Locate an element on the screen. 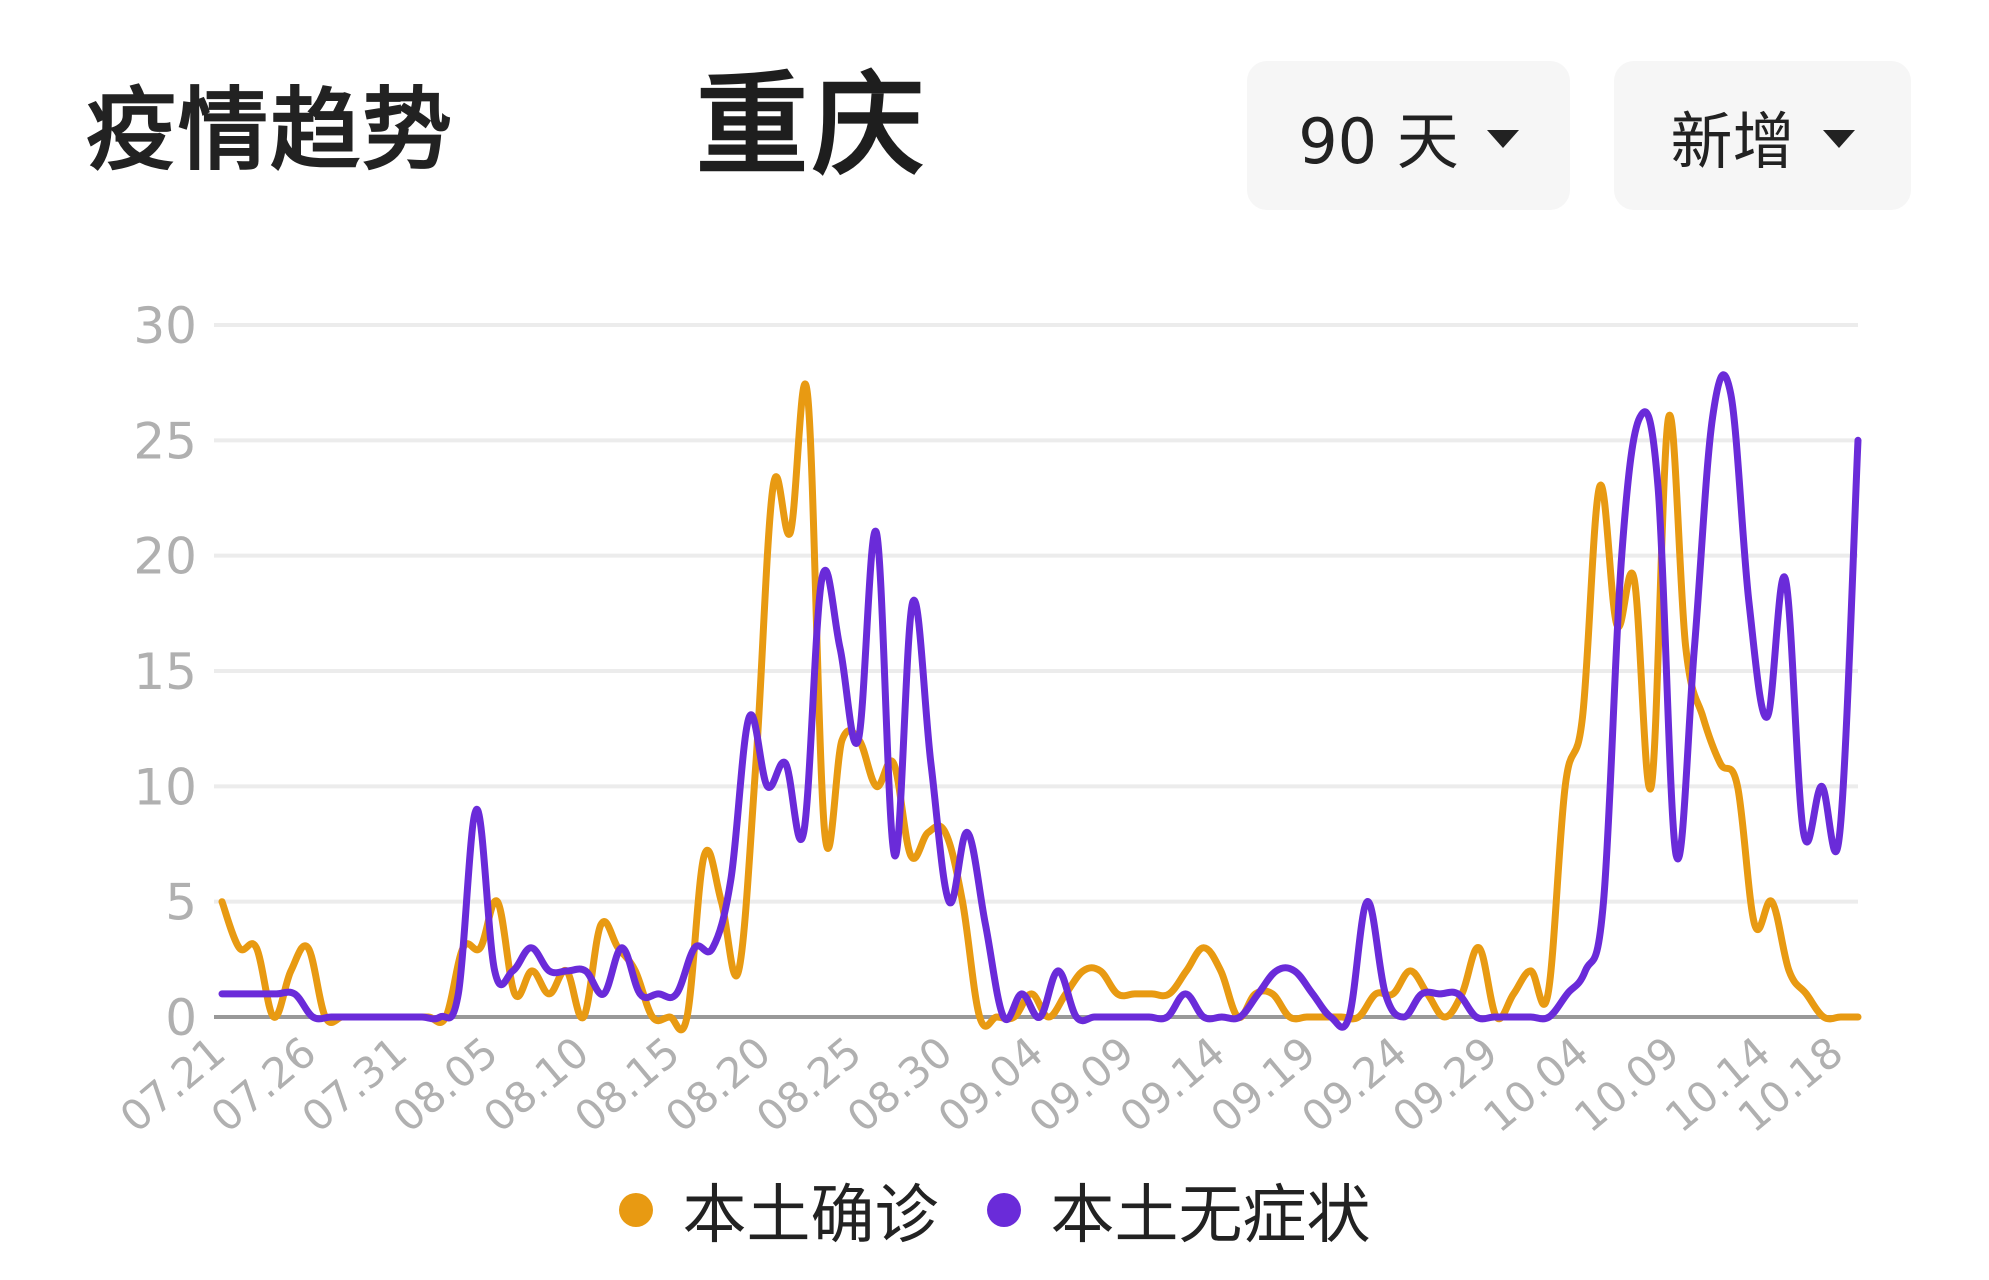 The height and width of the screenshot is (1280, 1989). y-tick-label: 10 is located at coordinates (165, 787).